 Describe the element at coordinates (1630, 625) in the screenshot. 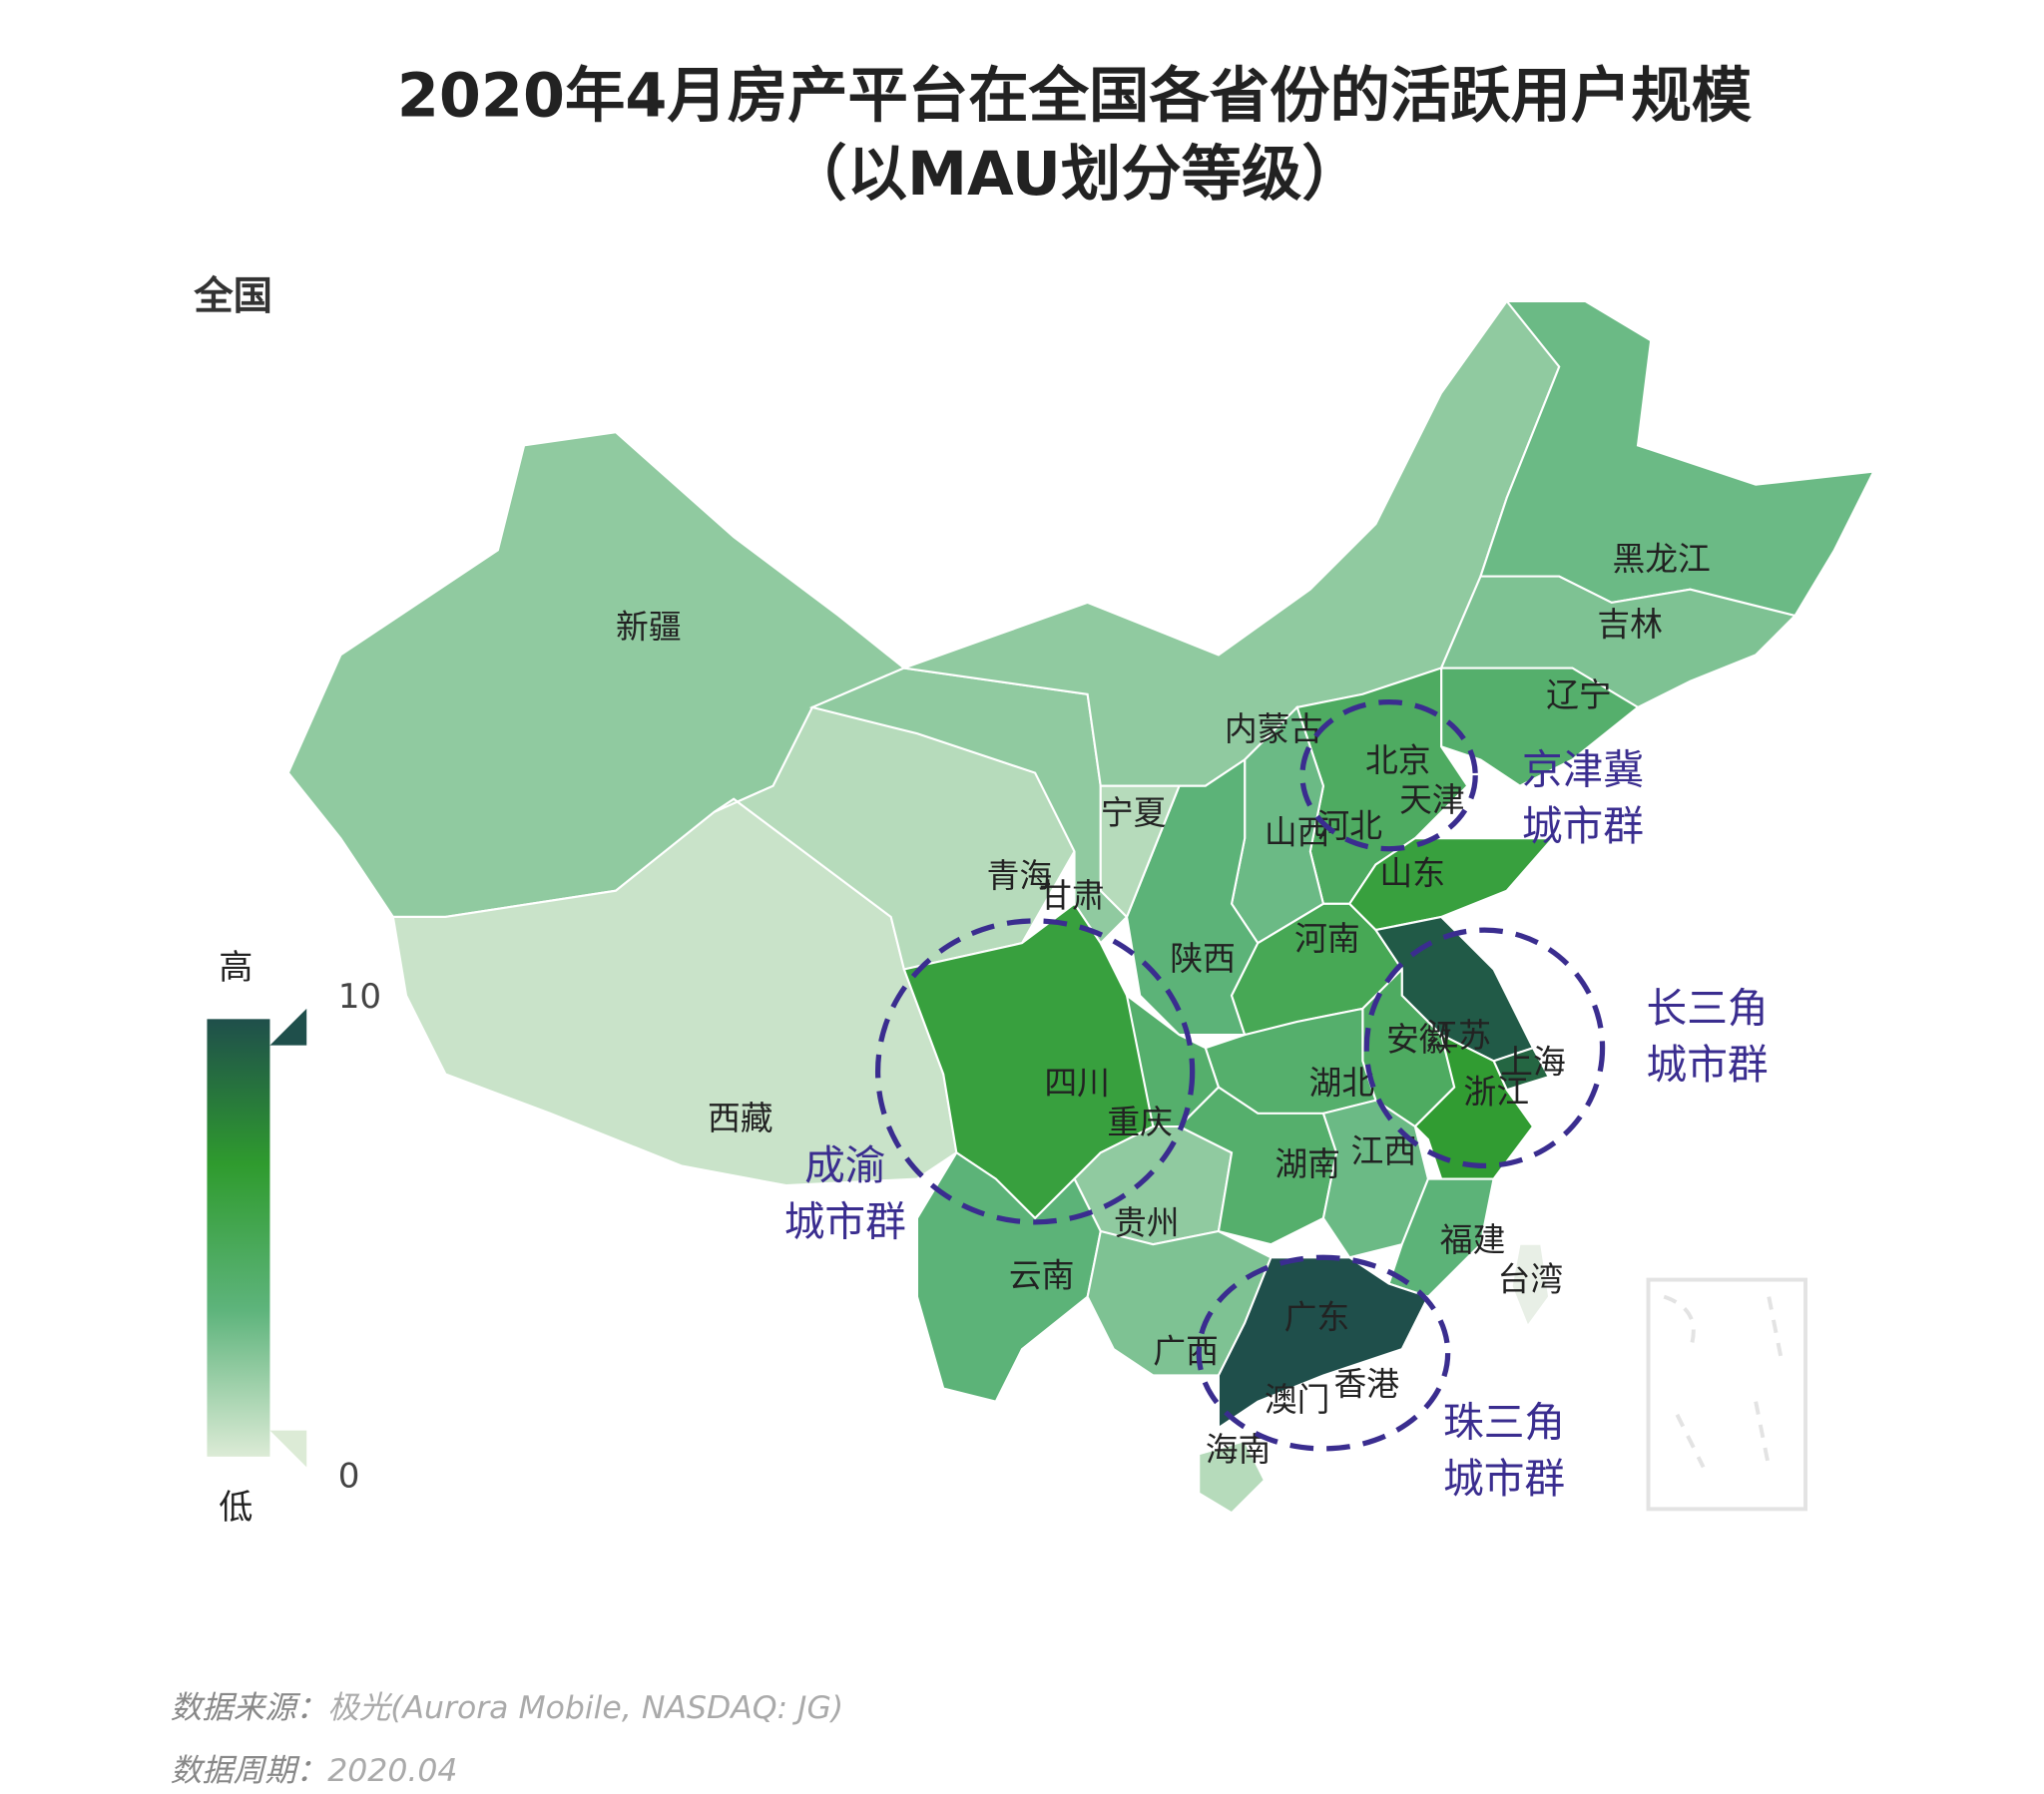

I see `region-label: 吉林` at that location.